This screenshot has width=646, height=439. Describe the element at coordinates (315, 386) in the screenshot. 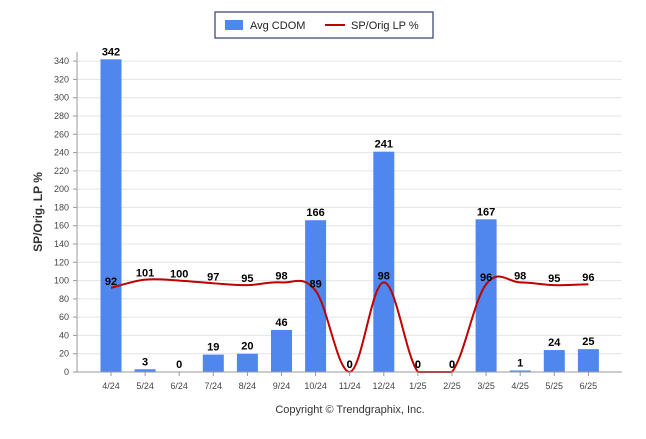

I see `x-tick-label: 10/24` at that location.